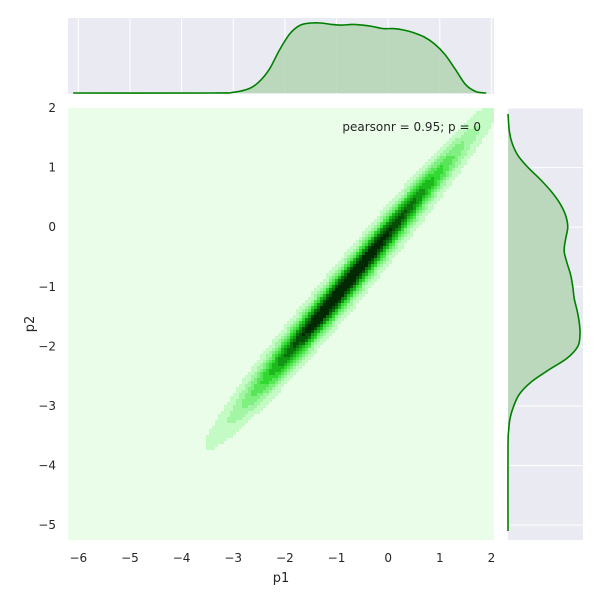 The image size is (600, 600). I want to click on x-tick-label: −1, so click(337, 558).